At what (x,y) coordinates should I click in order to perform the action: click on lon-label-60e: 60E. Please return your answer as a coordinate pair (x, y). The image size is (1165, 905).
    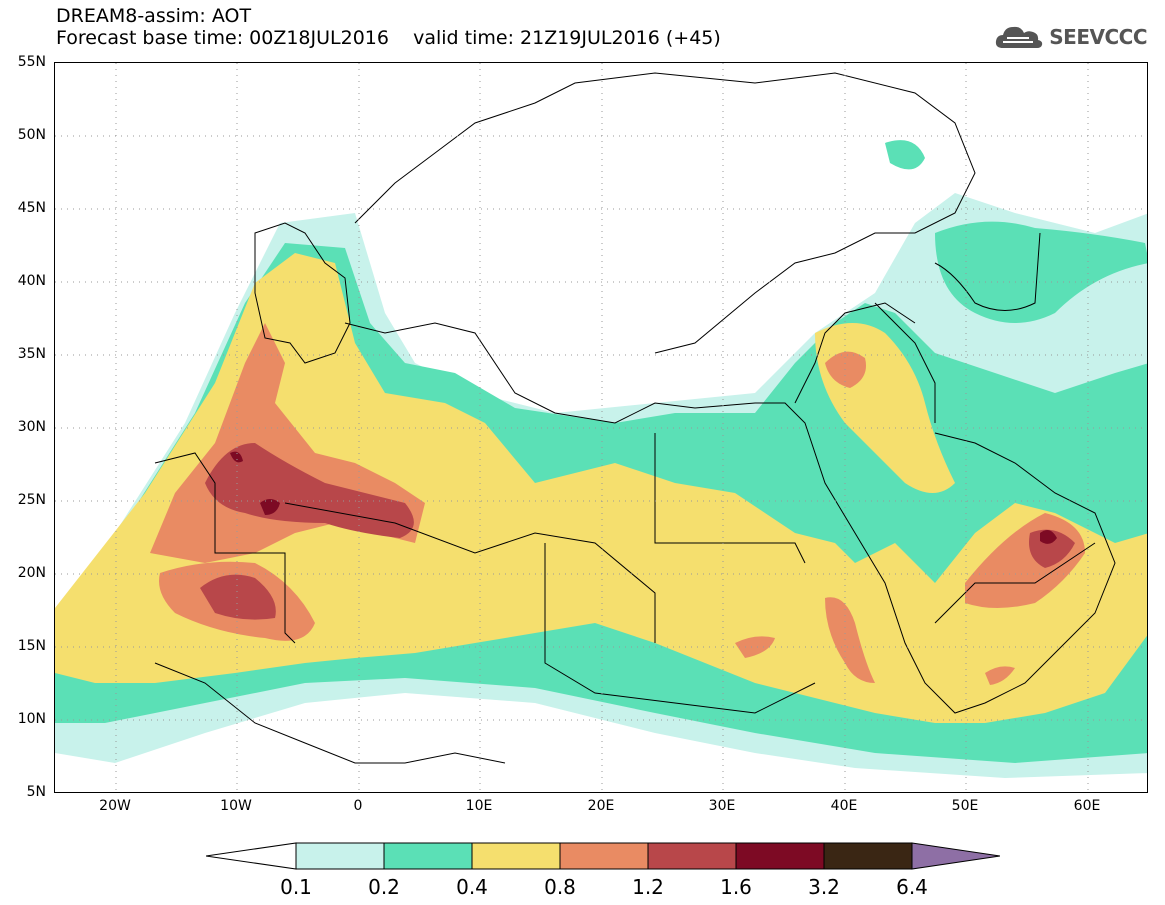
    Looking at the image, I should click on (1087, 806).